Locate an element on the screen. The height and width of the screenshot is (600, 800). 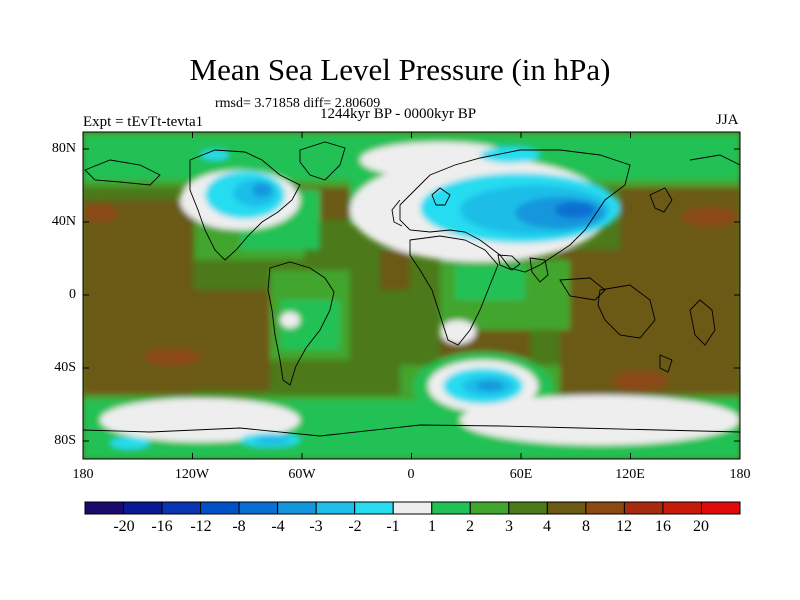
colorbar is located at coordinates (412, 508).